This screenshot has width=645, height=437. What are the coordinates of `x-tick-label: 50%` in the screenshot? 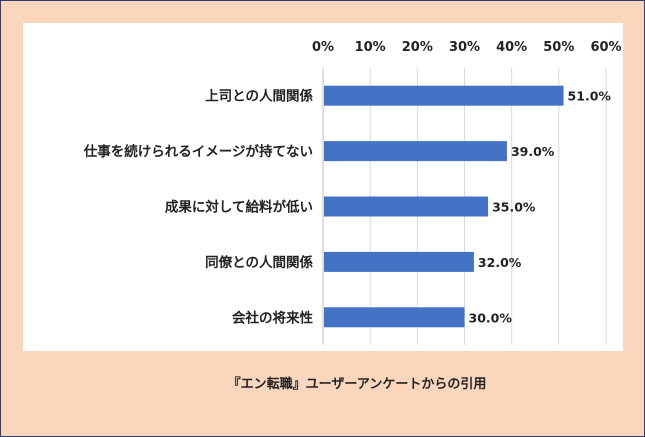 It's located at (558, 47).